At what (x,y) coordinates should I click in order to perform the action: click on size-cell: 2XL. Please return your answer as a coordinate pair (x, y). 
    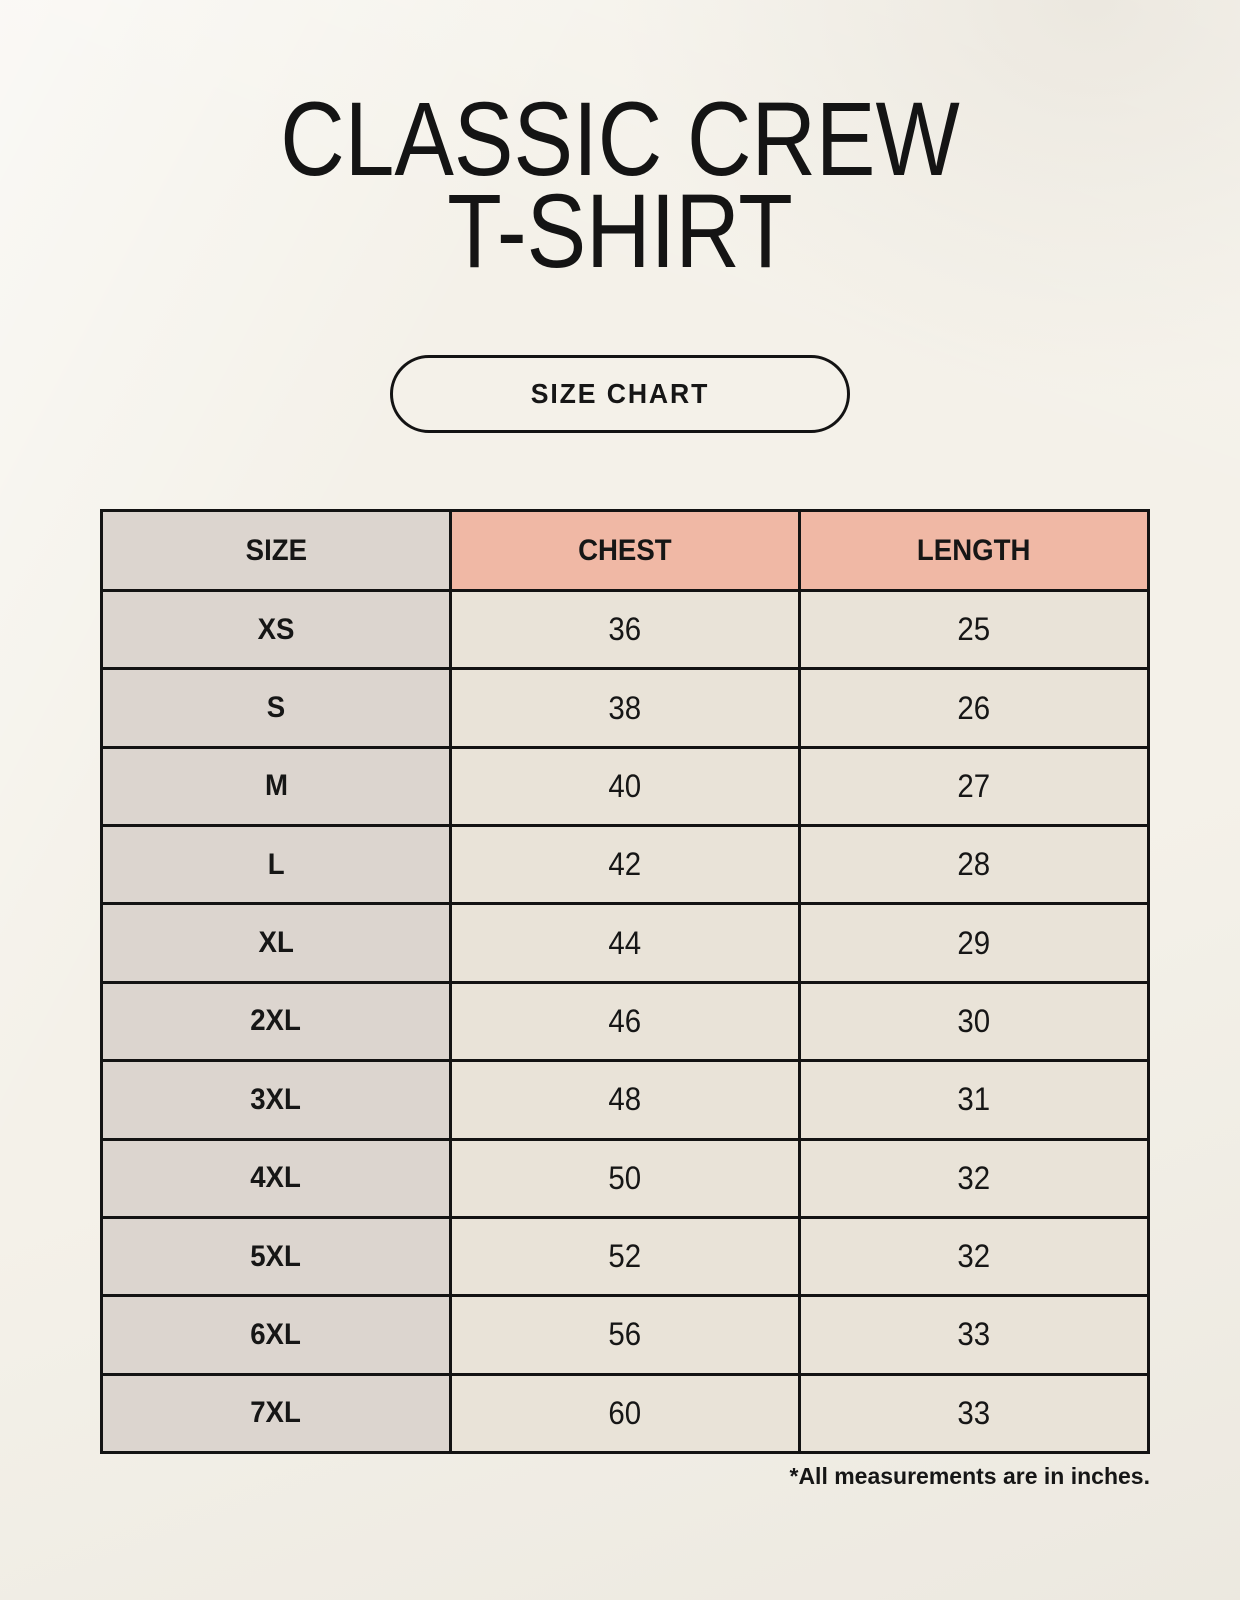
    Looking at the image, I should click on (276, 1021).